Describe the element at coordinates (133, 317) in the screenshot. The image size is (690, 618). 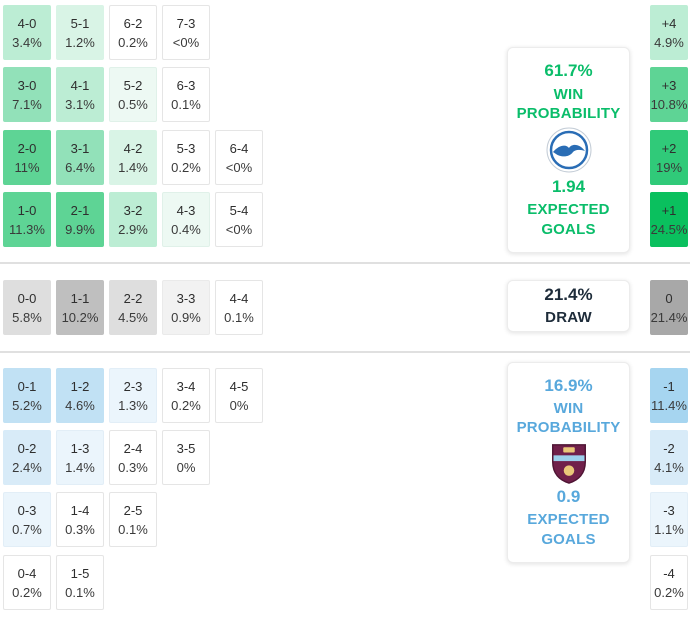
I see `probability-label: 4.5%` at that location.